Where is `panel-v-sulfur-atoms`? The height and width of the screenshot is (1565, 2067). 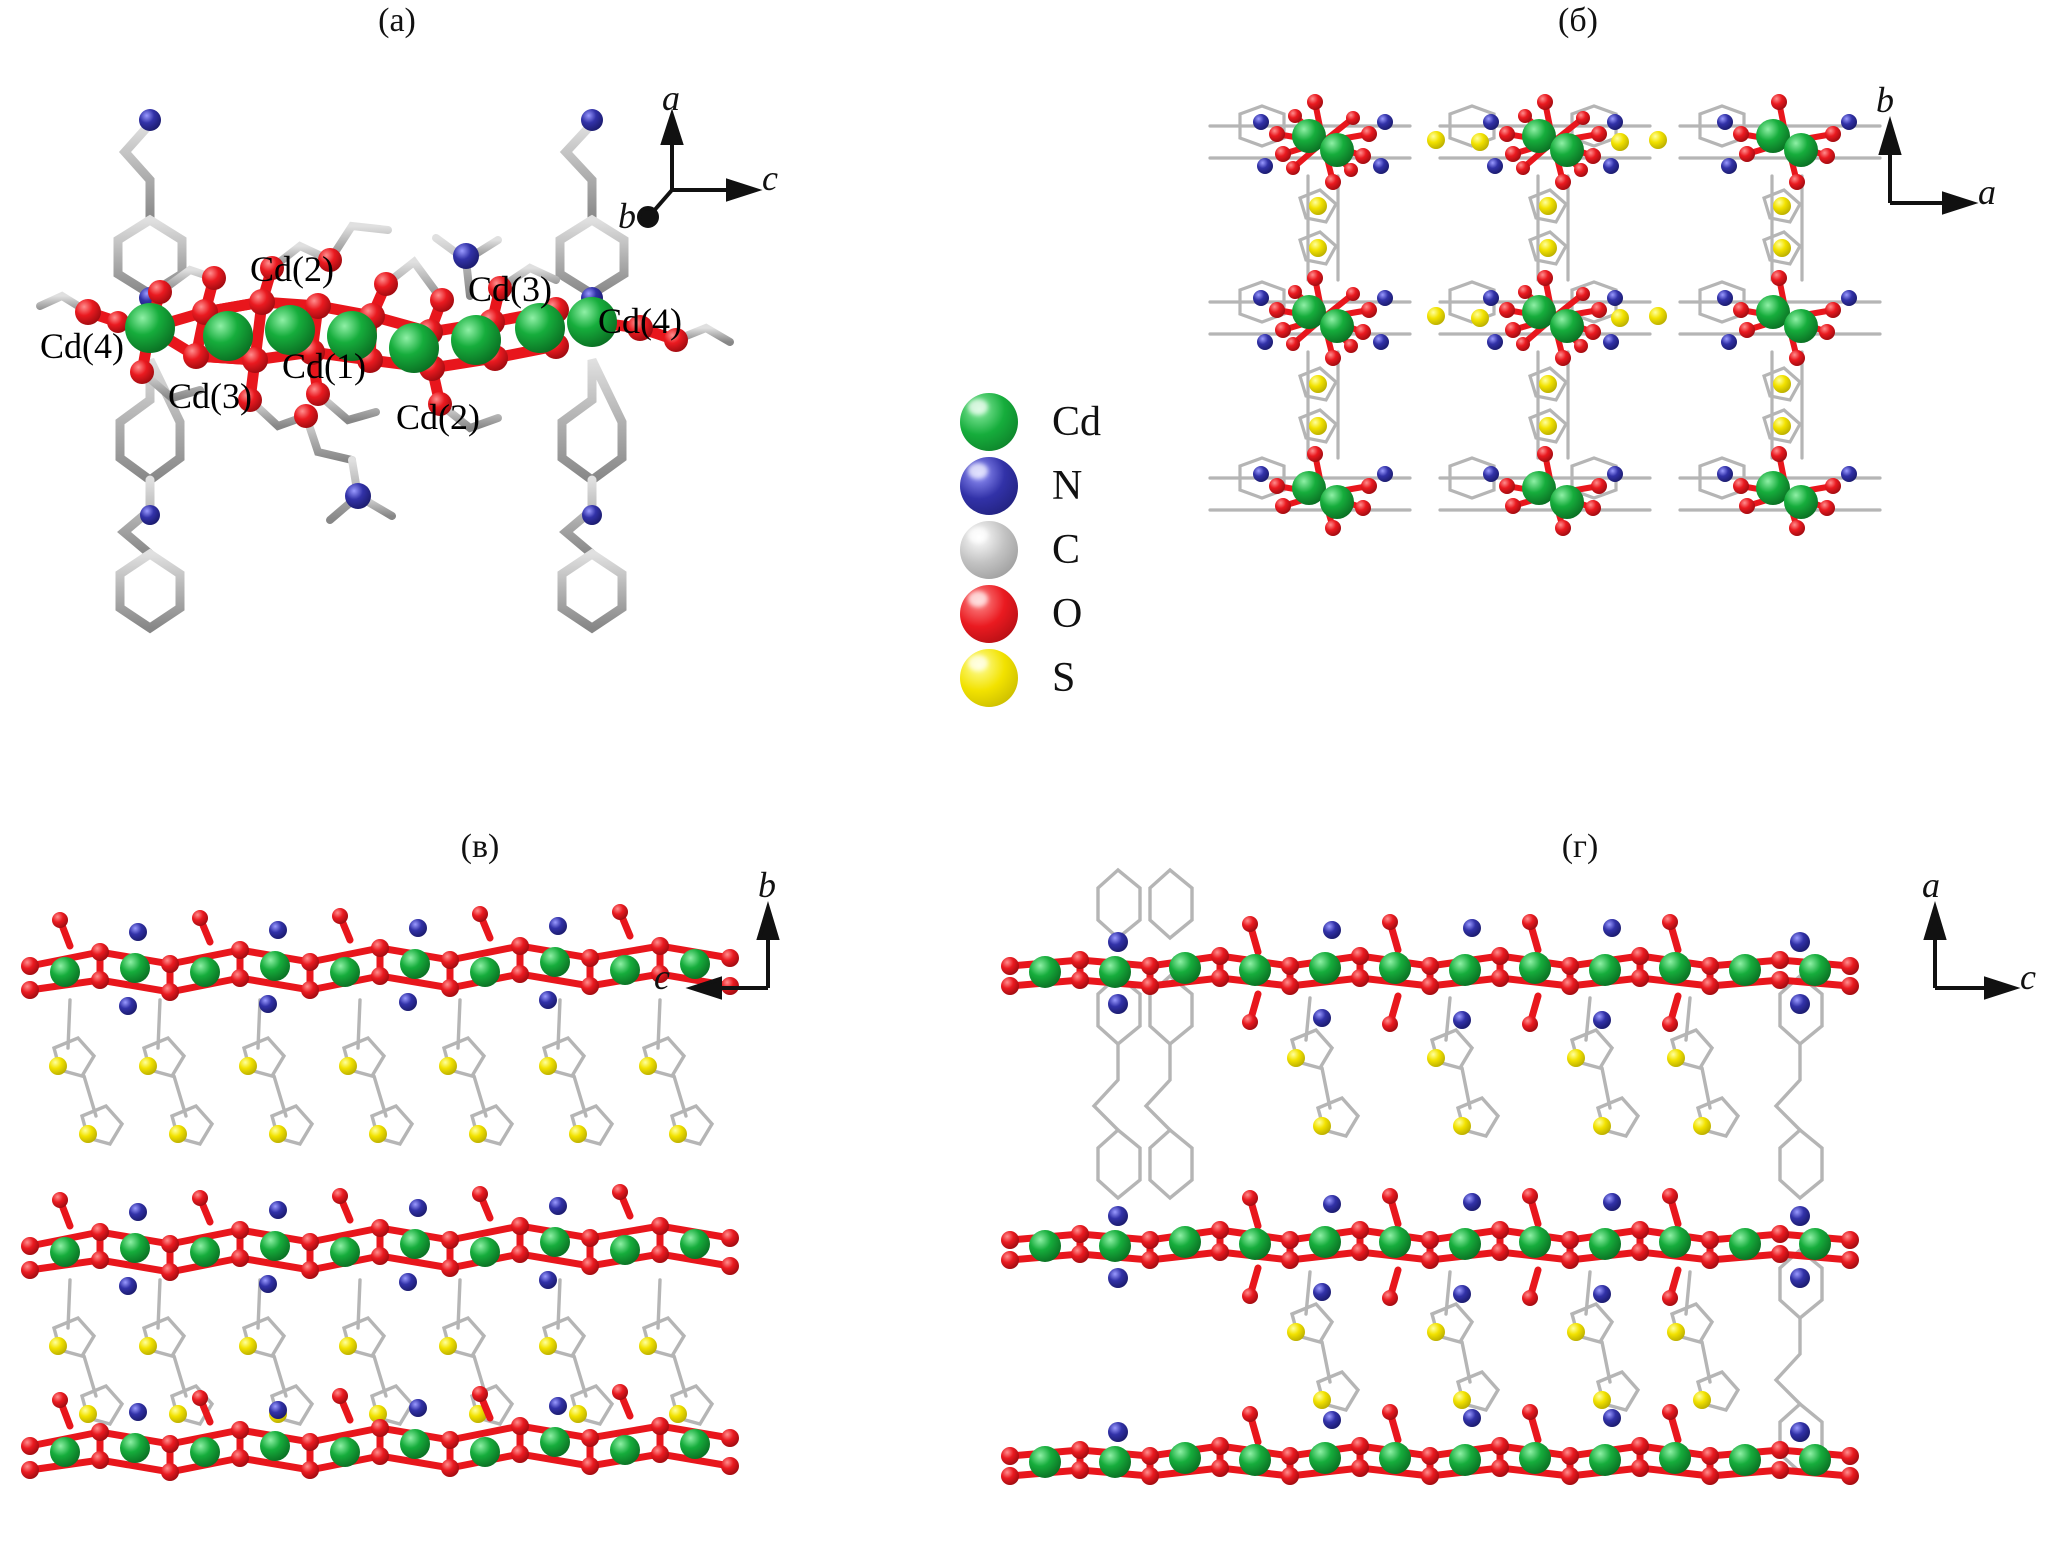
panel-v-sulfur-atoms is located at coordinates (368, 1240).